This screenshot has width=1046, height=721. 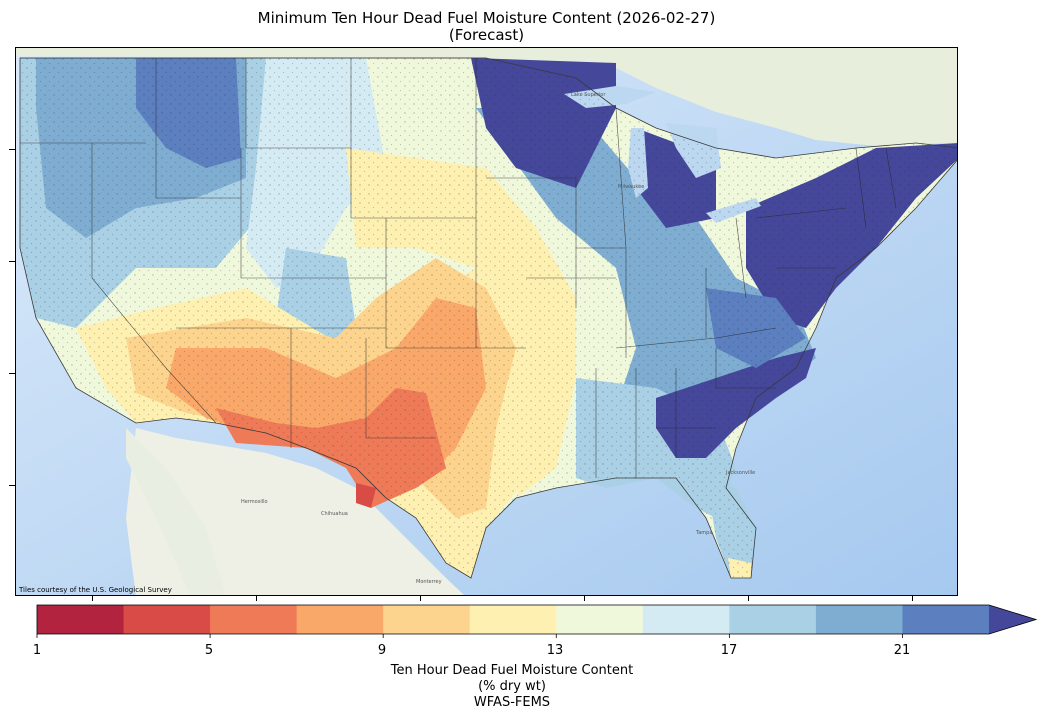 I want to click on baja-land, so click(x=176, y=511).